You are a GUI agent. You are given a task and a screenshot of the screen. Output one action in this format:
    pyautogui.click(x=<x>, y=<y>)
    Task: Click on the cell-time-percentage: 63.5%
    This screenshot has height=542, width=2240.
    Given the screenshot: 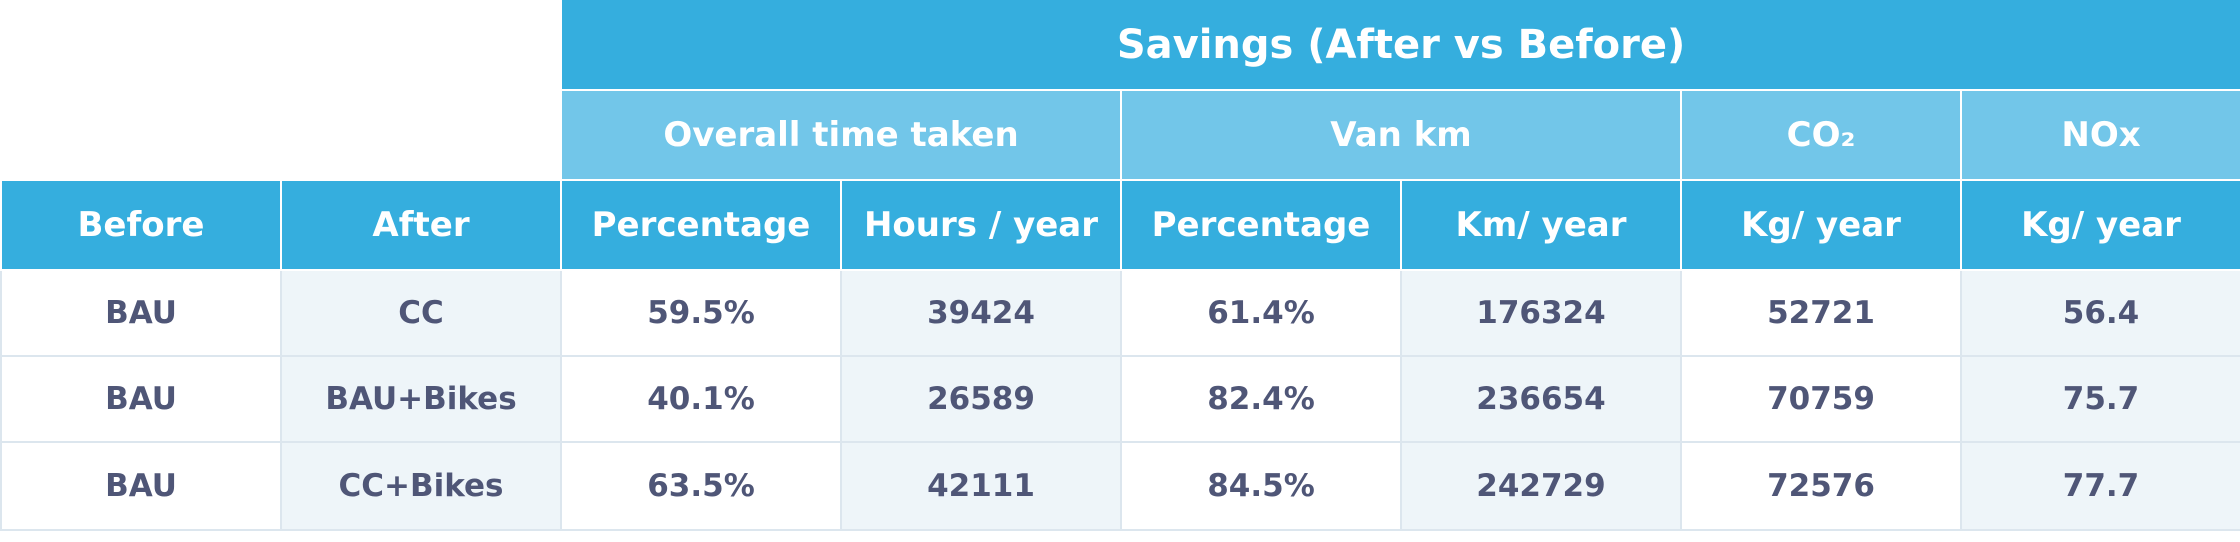 What is the action you would take?
    pyautogui.click(x=701, y=486)
    